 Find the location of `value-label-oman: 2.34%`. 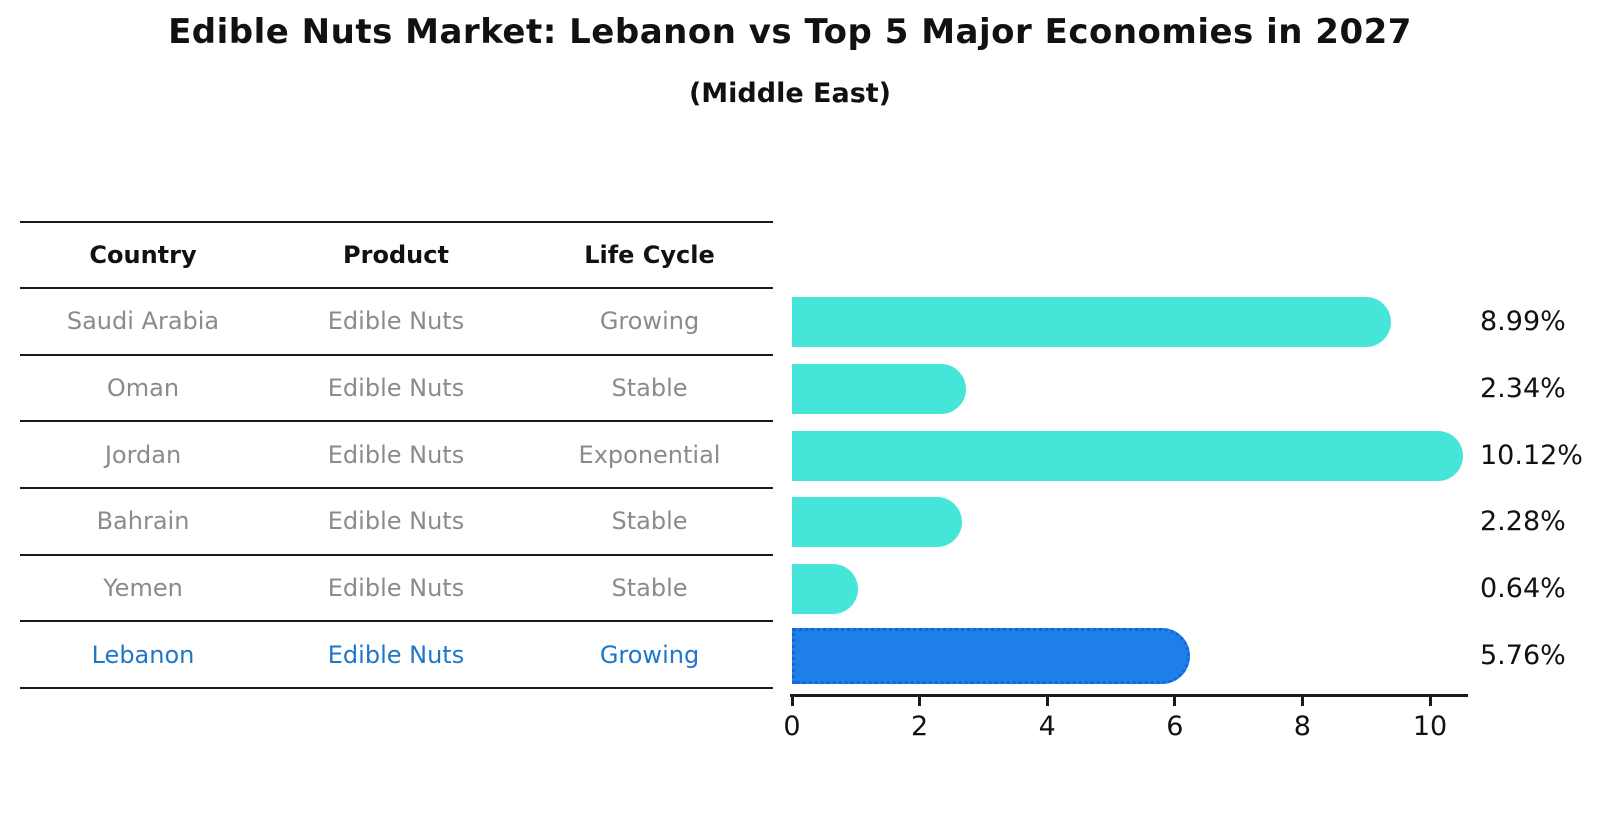

value-label-oman: 2.34% is located at coordinates (1523, 388).